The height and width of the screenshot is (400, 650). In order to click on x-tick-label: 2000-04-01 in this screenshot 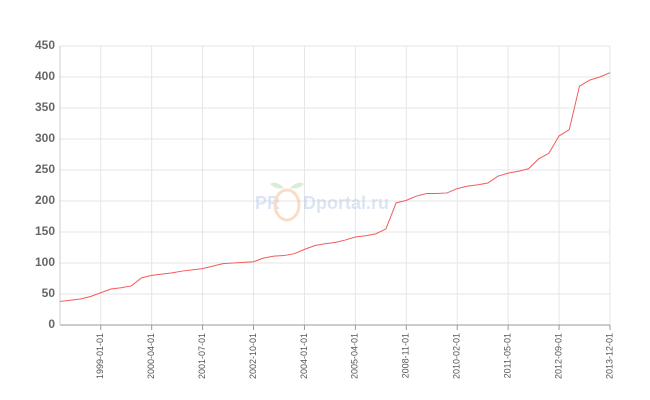, I will do `click(151, 356)`.